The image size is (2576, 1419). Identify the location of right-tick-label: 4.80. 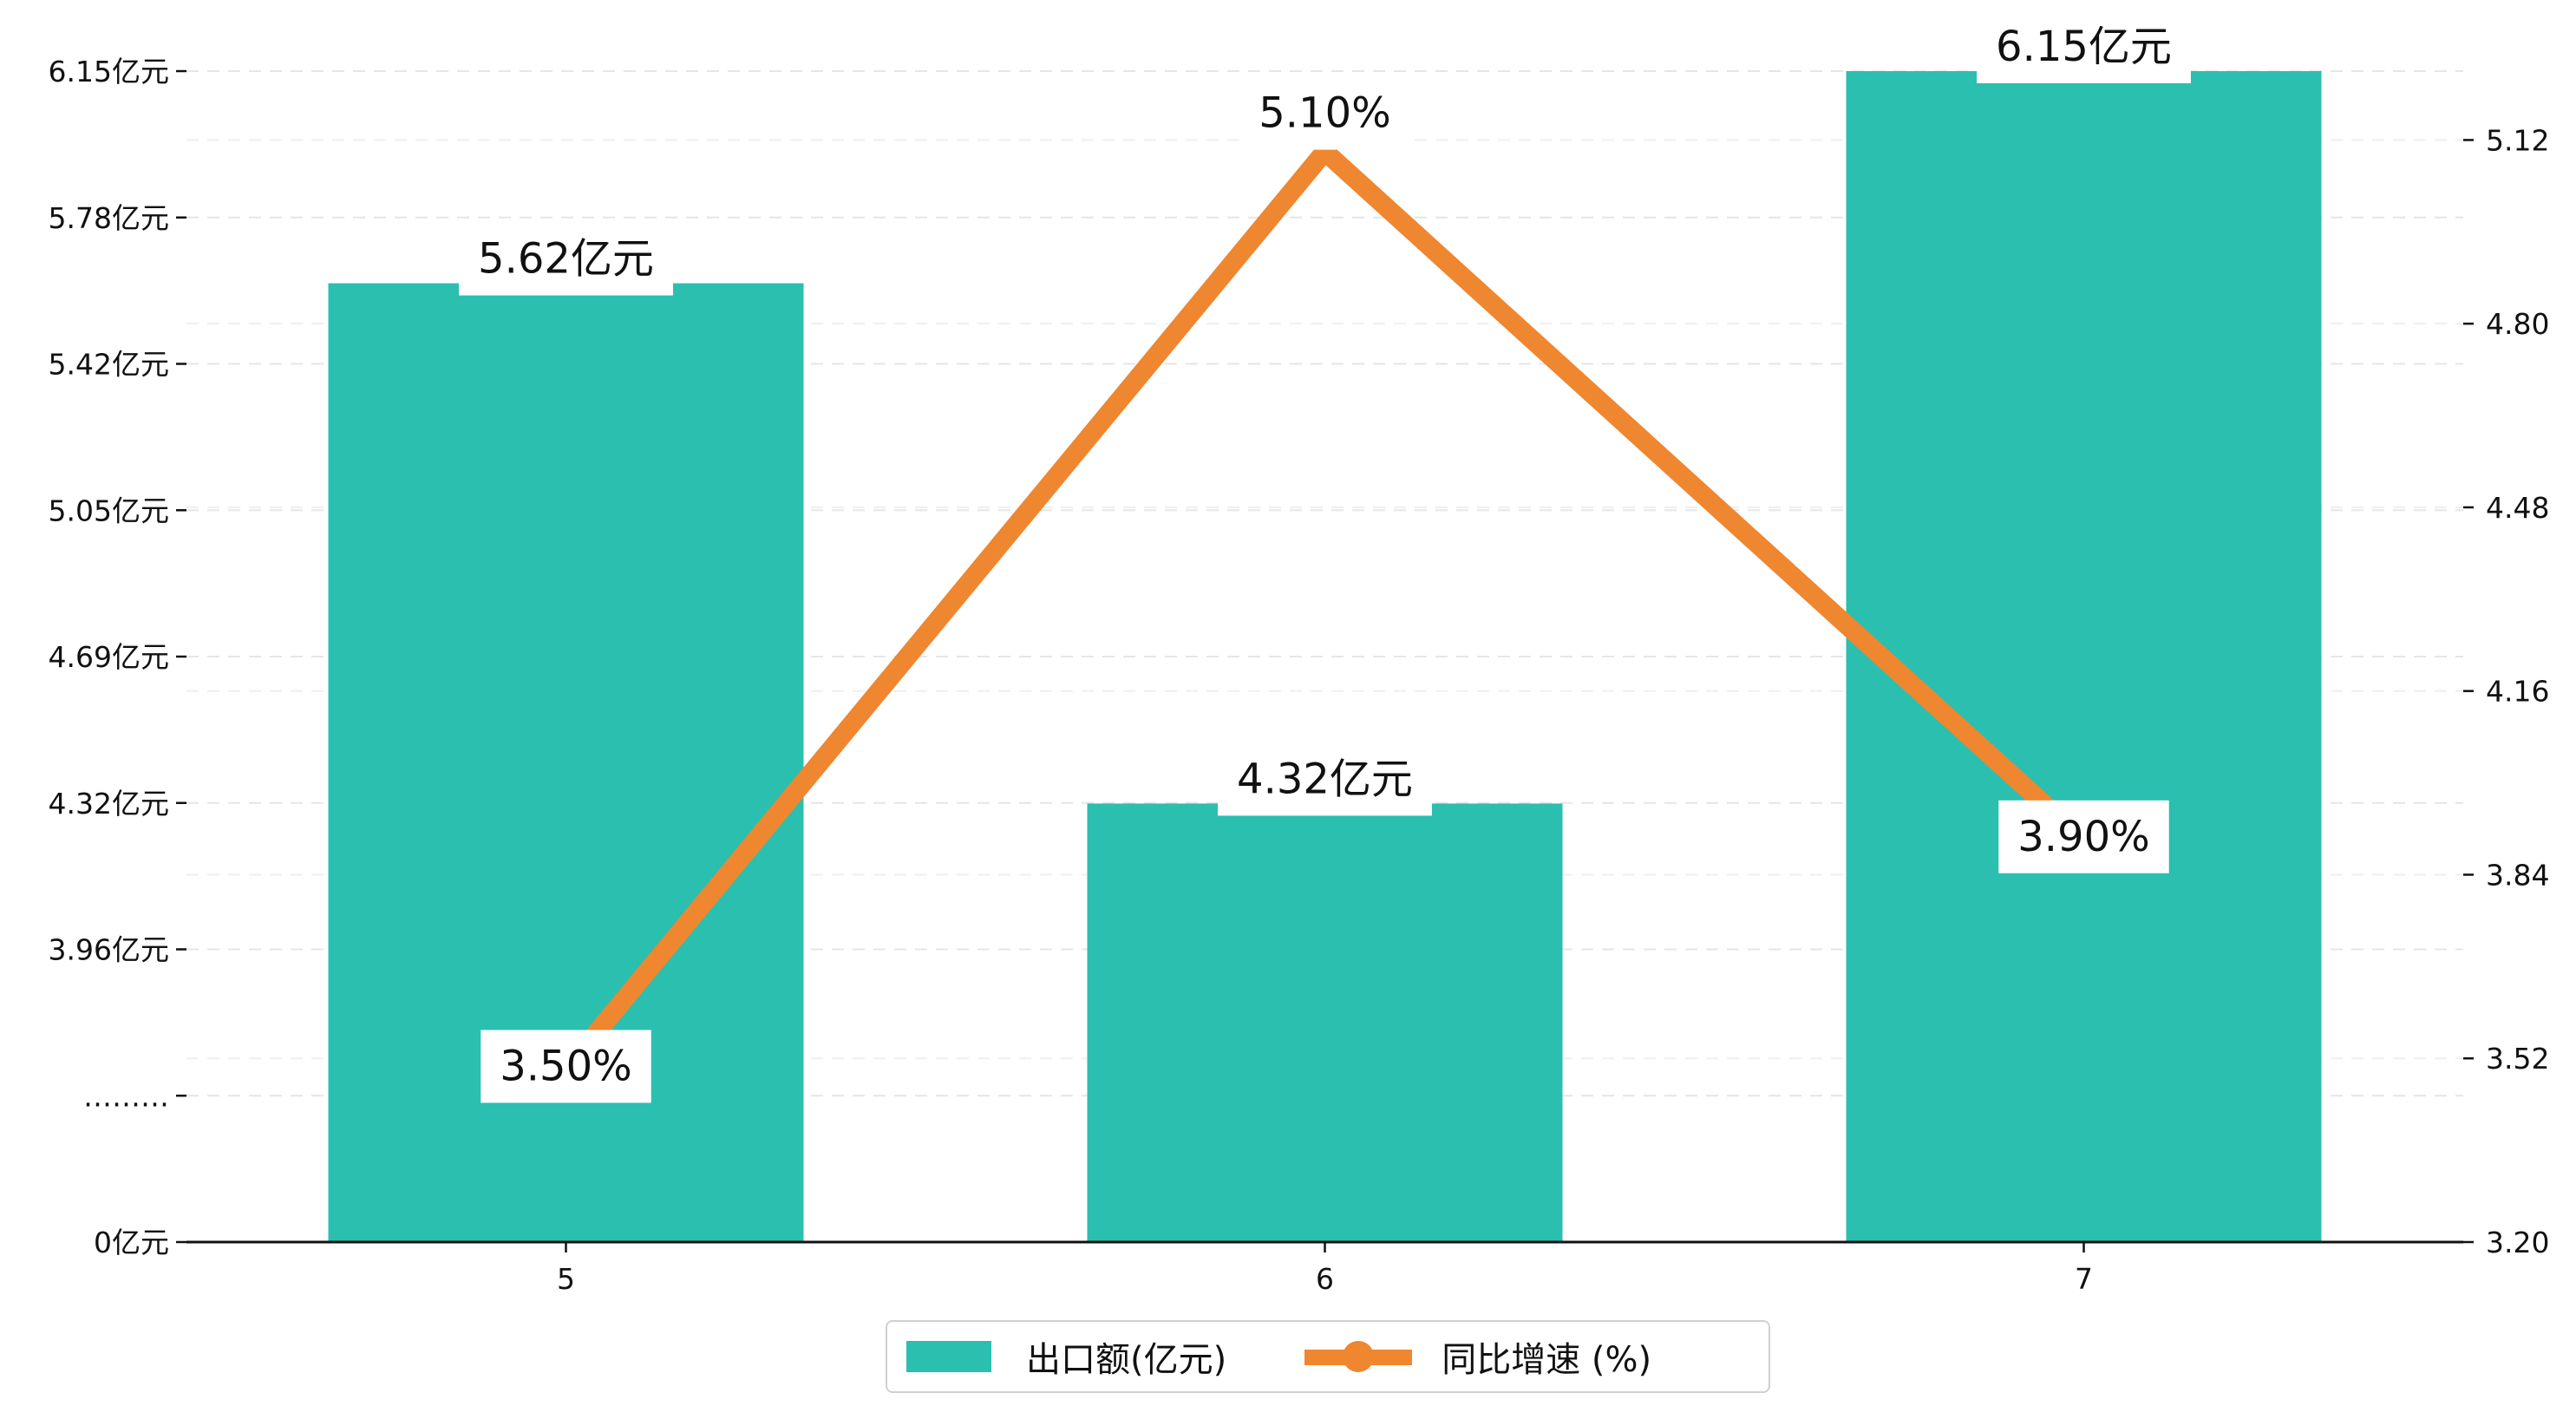
(2517, 324).